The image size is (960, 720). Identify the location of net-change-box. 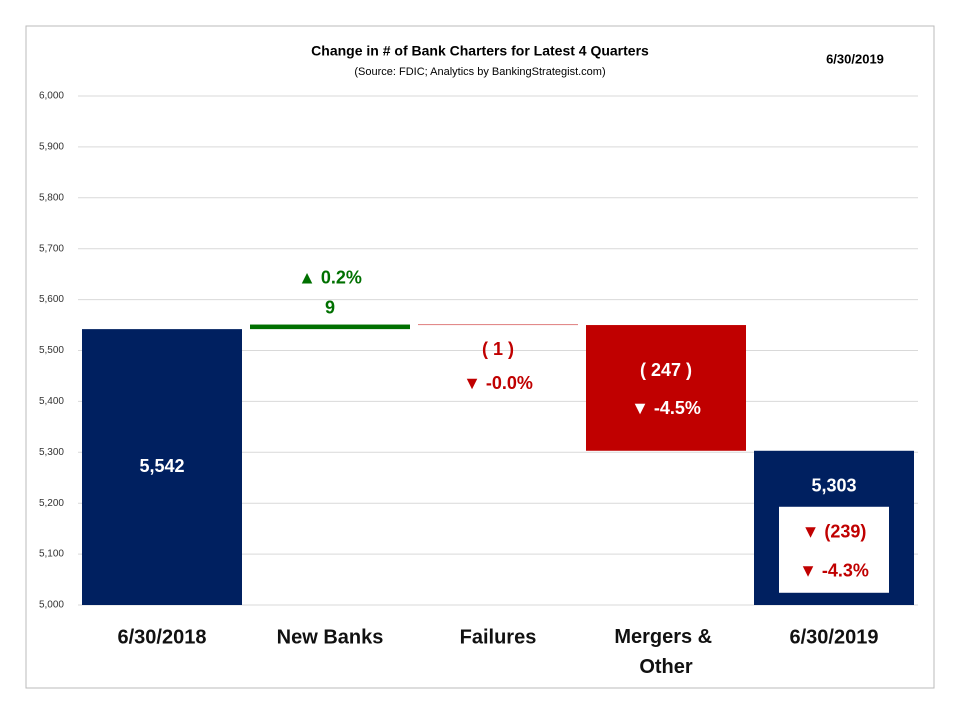
(834, 549).